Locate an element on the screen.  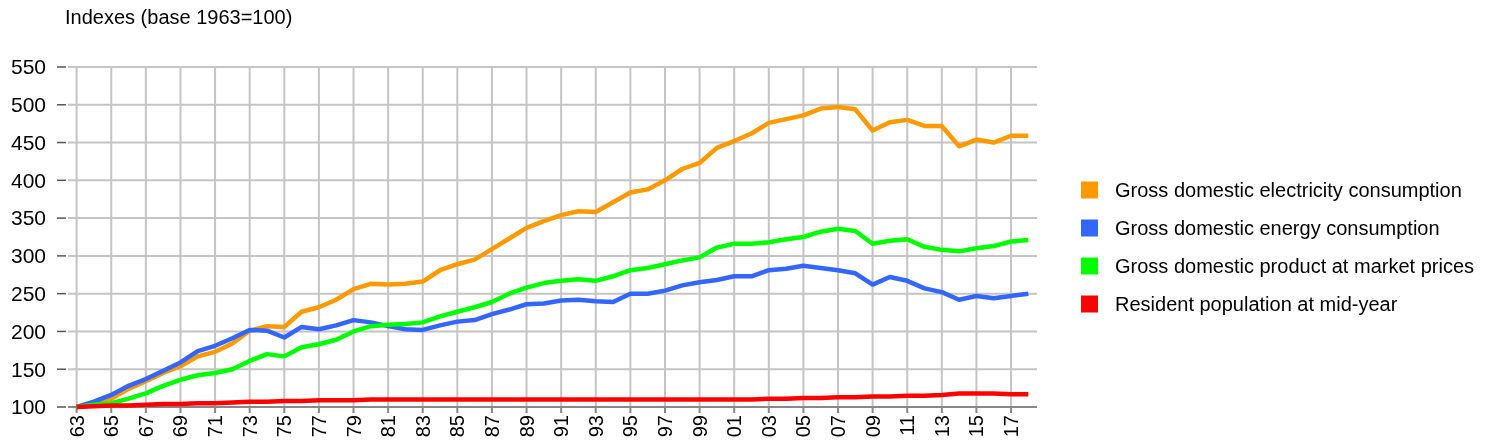
x-tick-label: 75 is located at coordinates (284, 426).